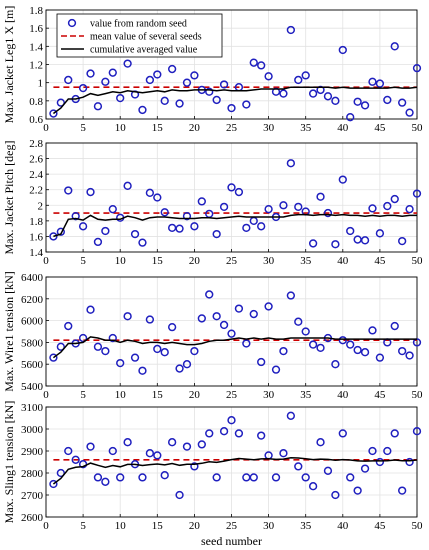  What do you see at coordinates (41, 84) in the screenshot?
I see `y-tick-label: 1` at bounding box center [41, 84].